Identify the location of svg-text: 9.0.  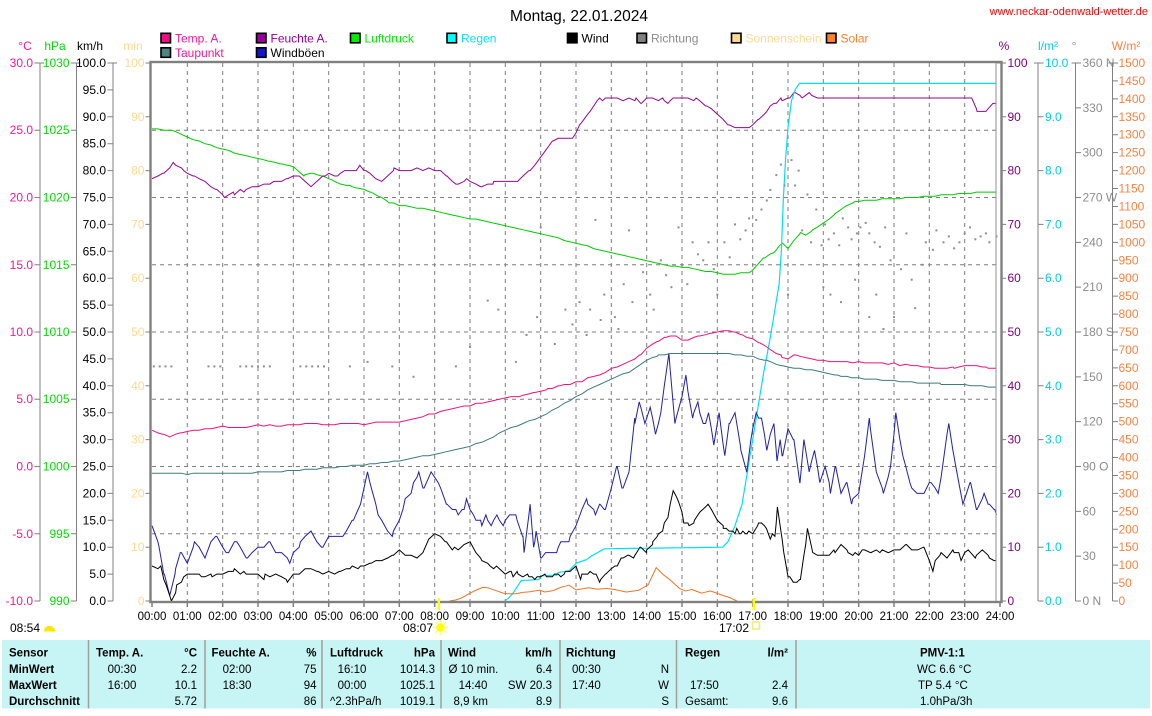
(1053, 117).